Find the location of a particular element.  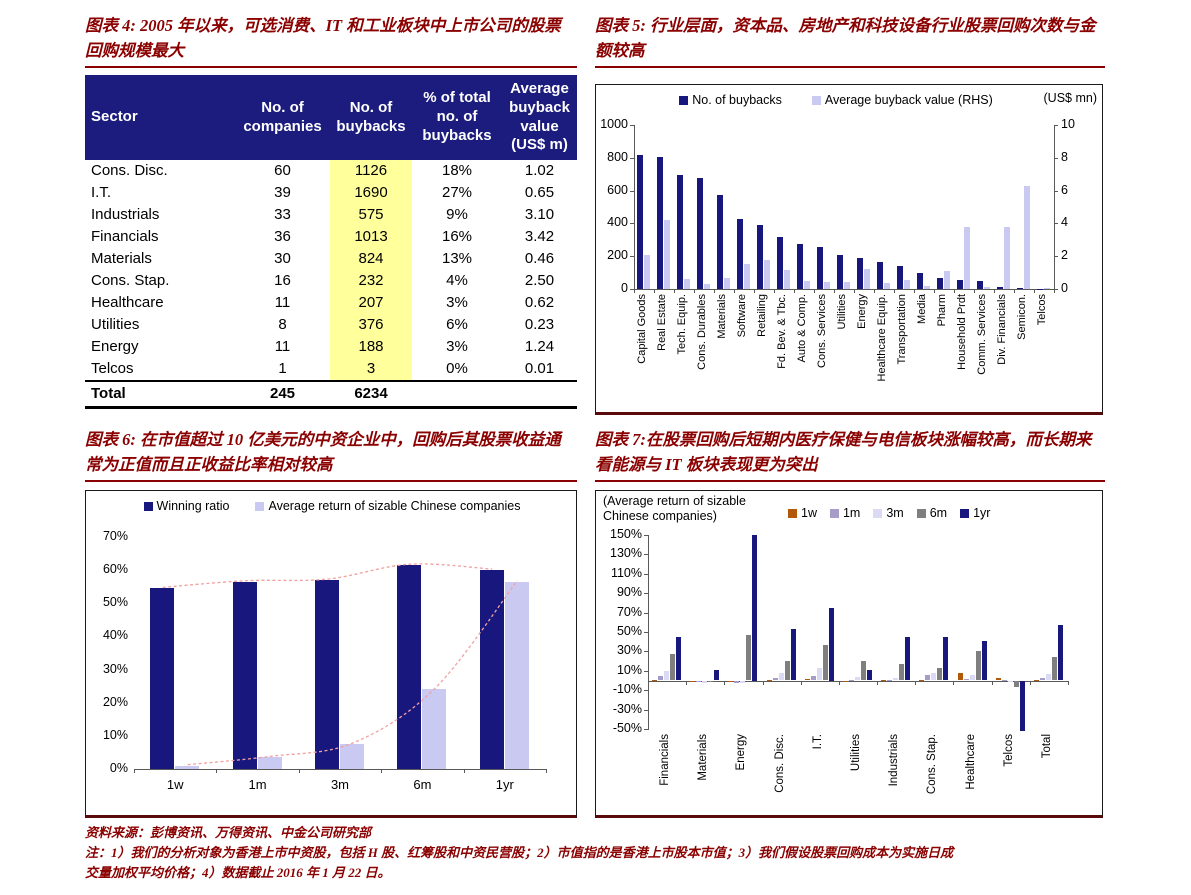

legend-label: 1yr is located at coordinates (982, 513).